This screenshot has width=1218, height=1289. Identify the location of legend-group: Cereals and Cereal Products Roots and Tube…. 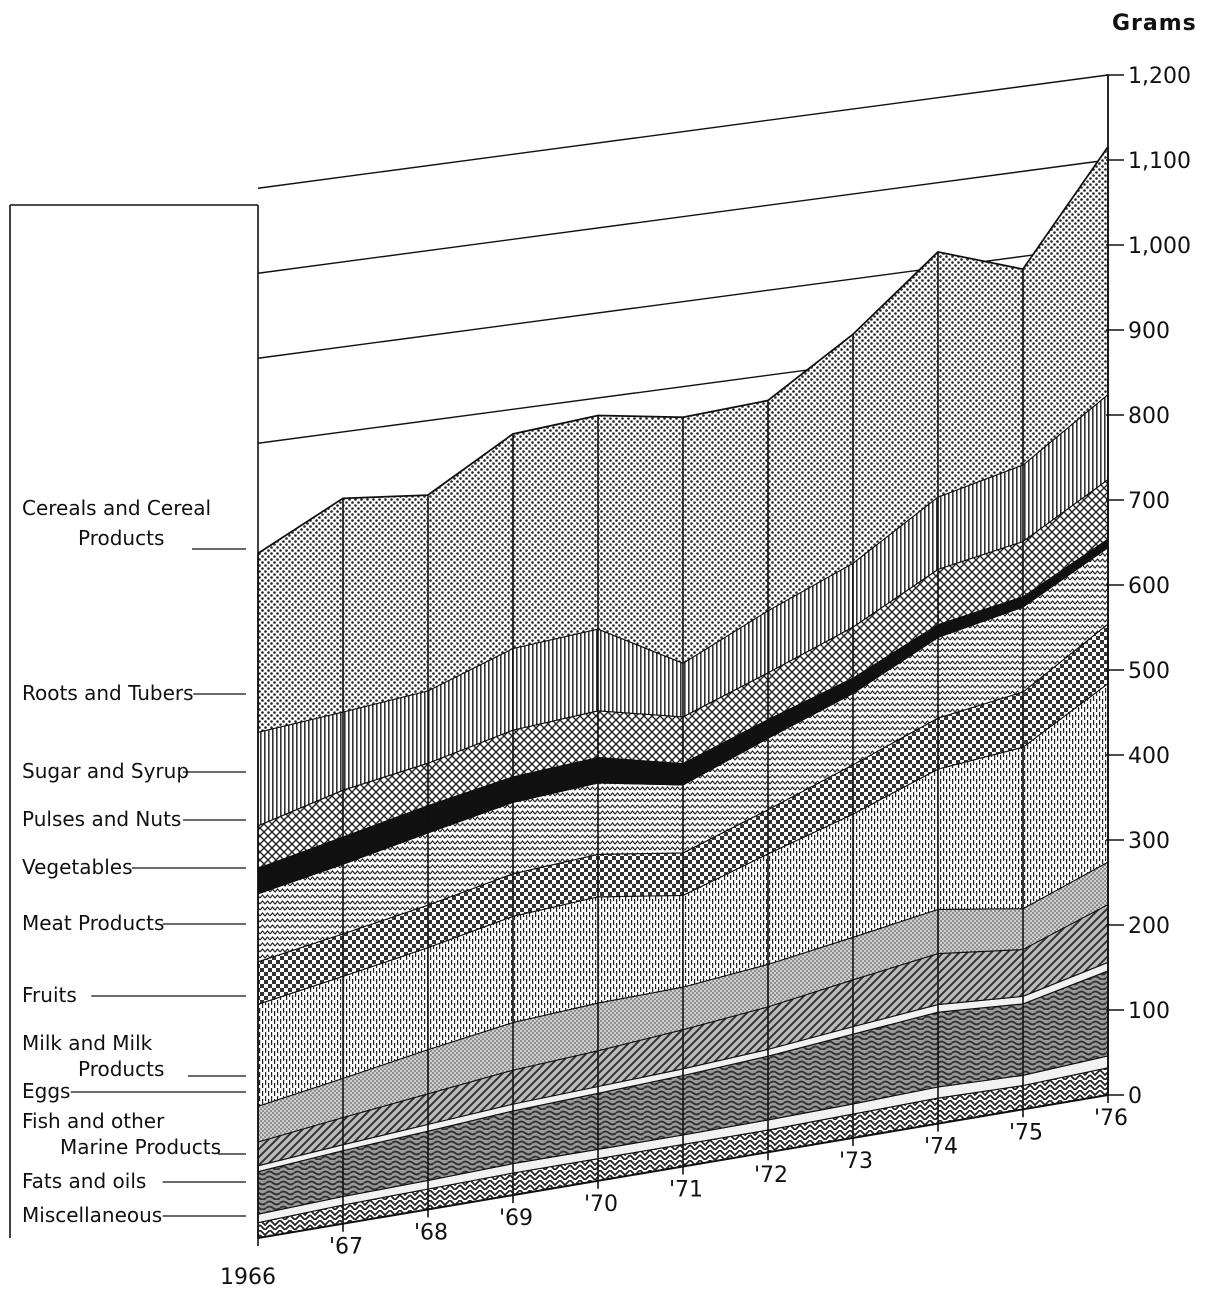
(134, 861).